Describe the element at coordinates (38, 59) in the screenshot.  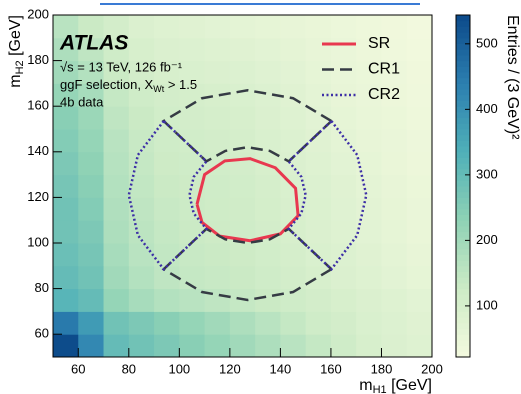
I see `y-tick-label: 180` at that location.